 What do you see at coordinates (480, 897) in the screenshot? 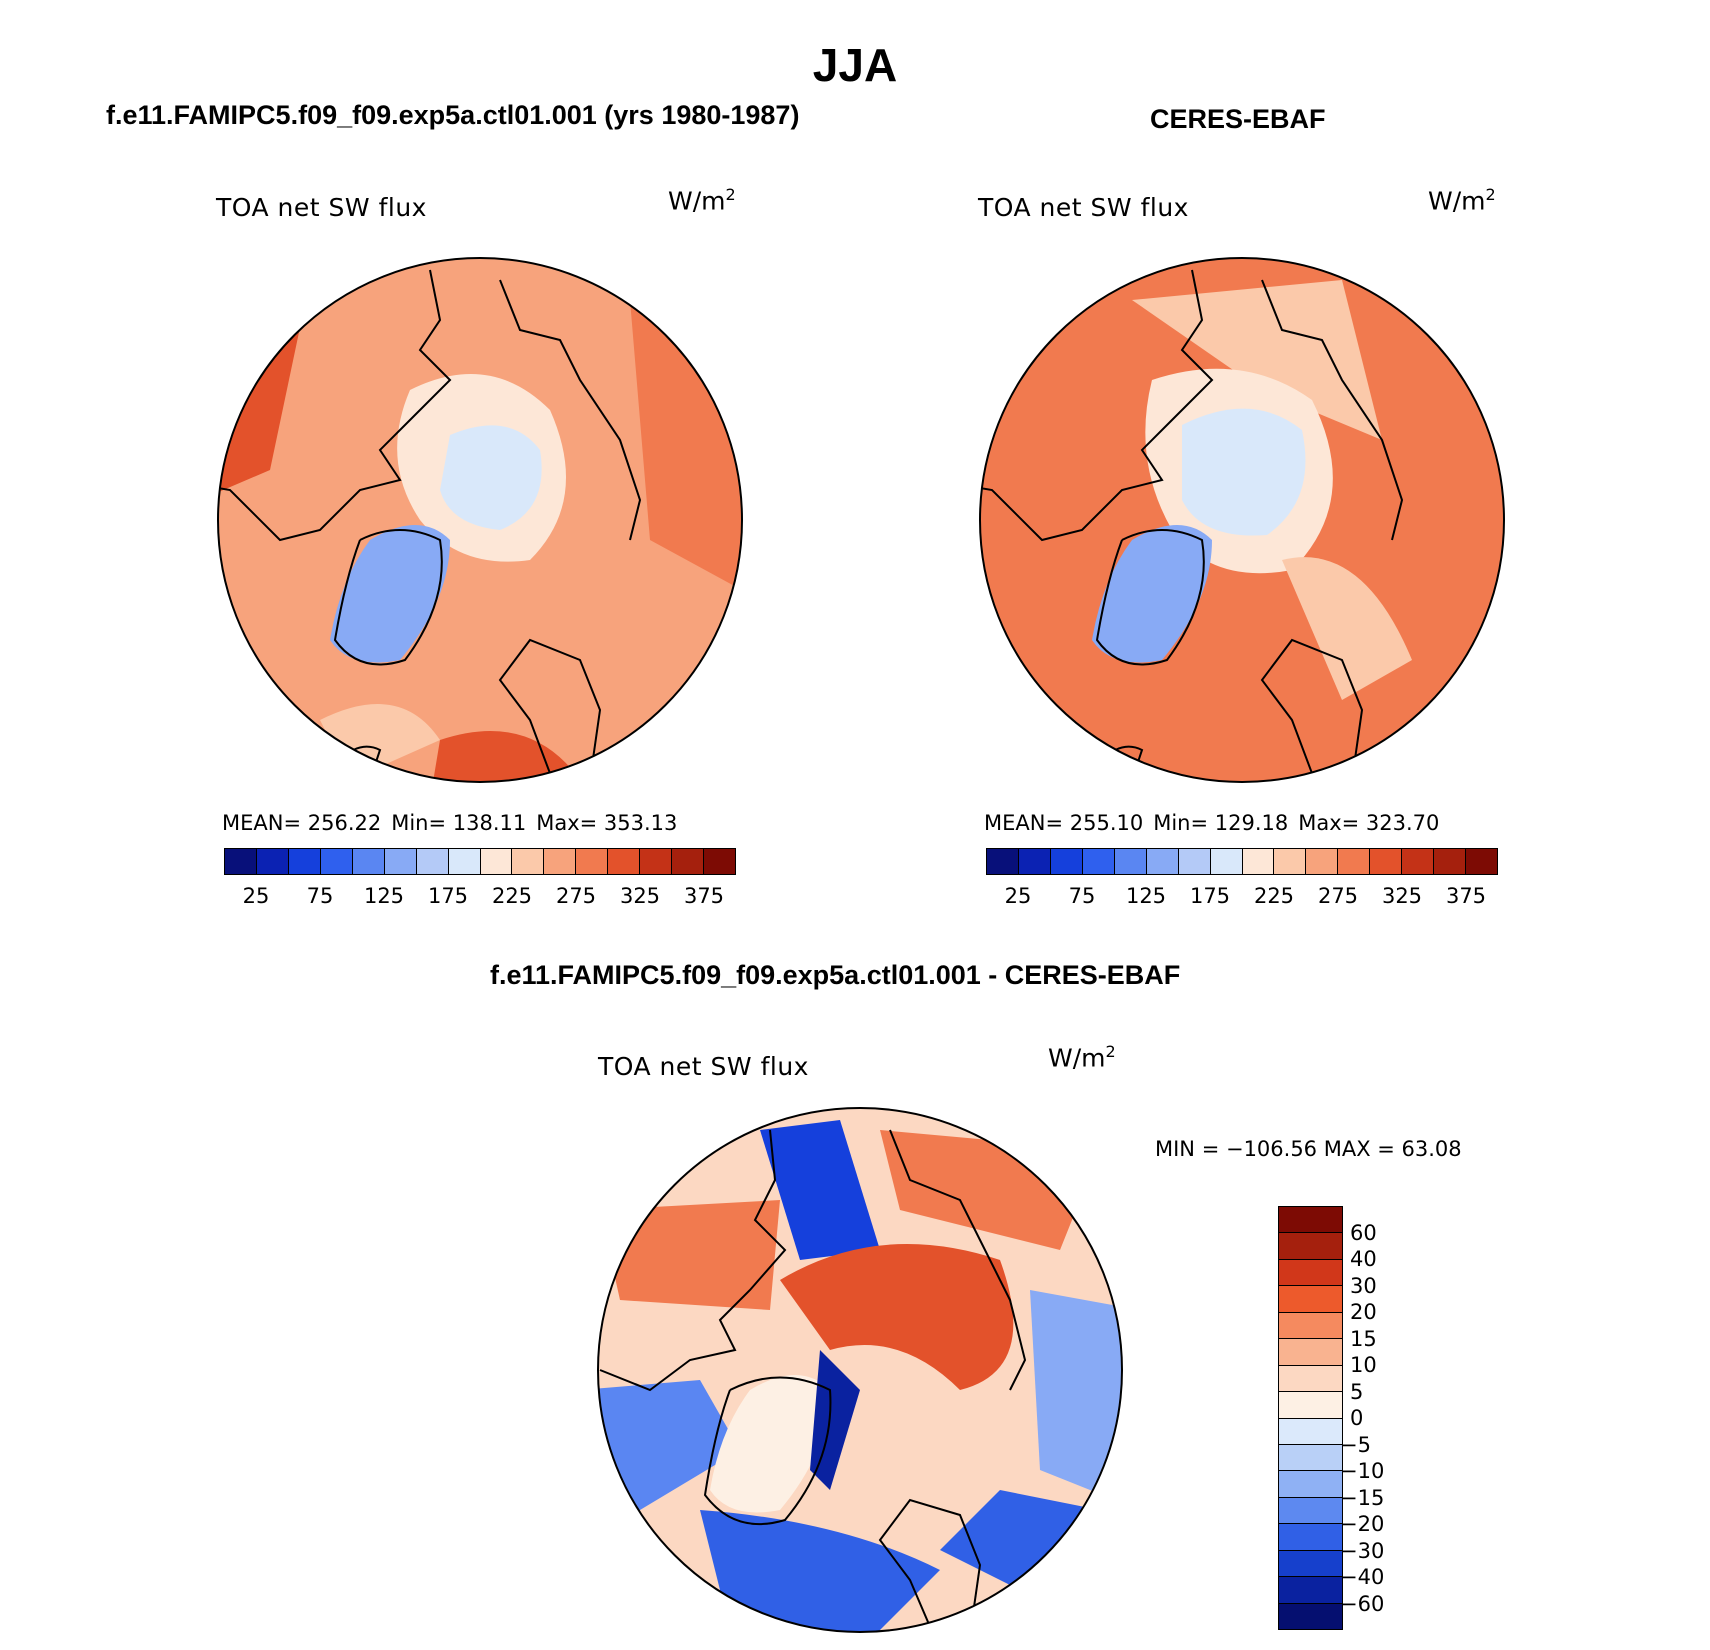
I see `panel1-colorbar-ticks: 25 75 125 175 225 275 325 375` at bounding box center [480, 897].